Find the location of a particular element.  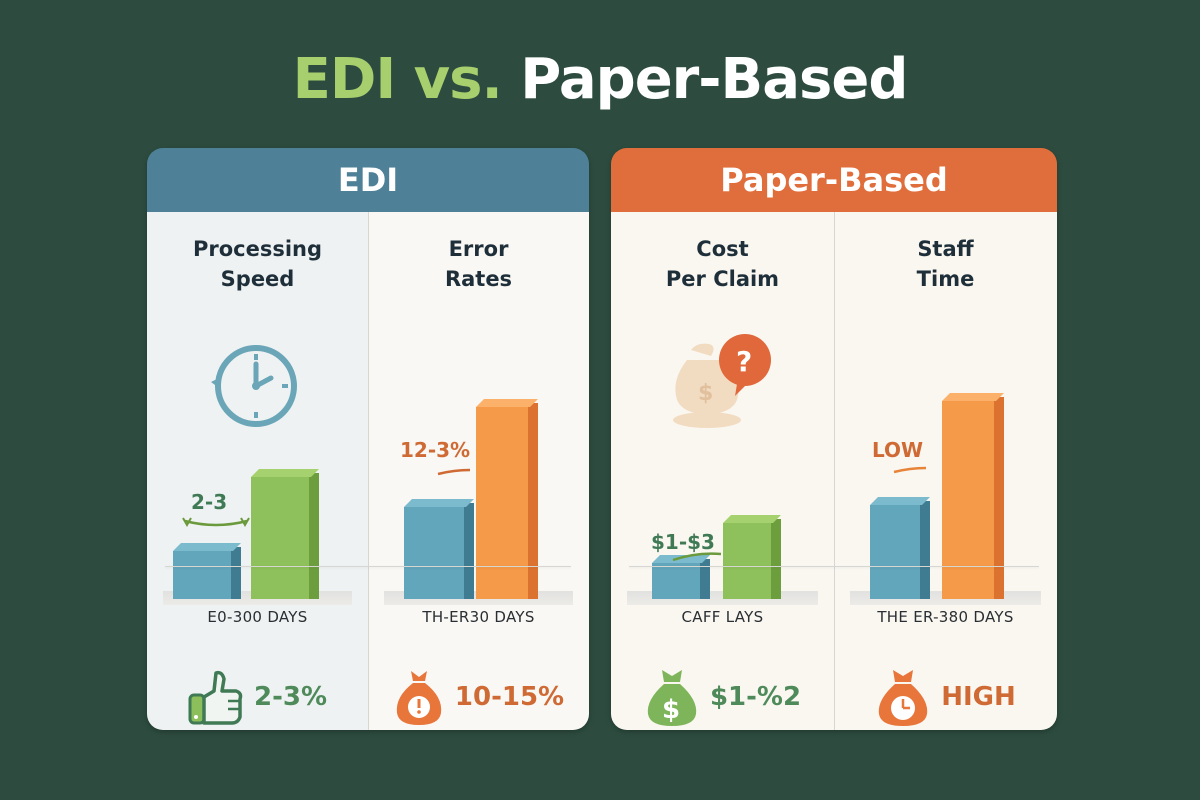

cost-per-claim-column: Cost Per Claim $ ? is located at coordinates (722, 471).